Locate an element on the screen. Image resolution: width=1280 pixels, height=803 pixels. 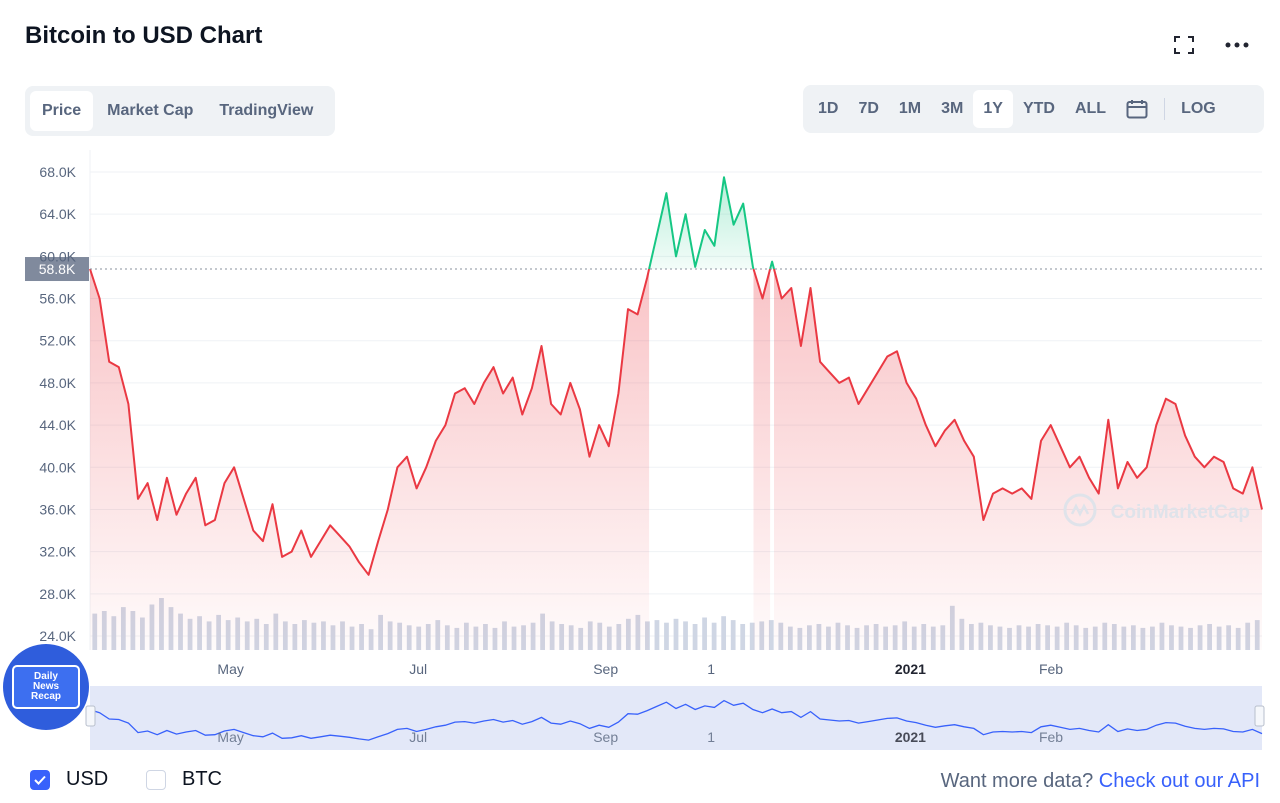
navigator-tick-label: May is located at coordinates (230, 737).